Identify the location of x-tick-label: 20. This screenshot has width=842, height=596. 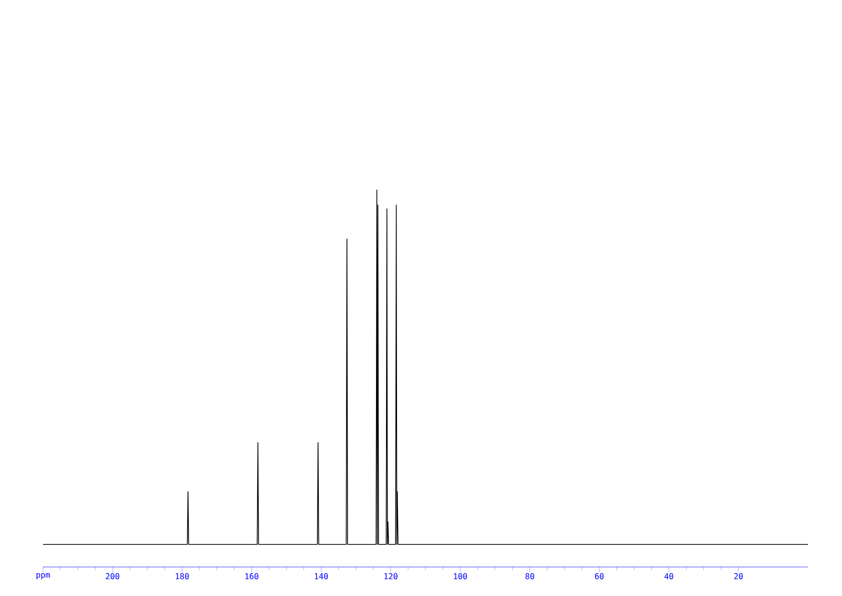
(738, 576).